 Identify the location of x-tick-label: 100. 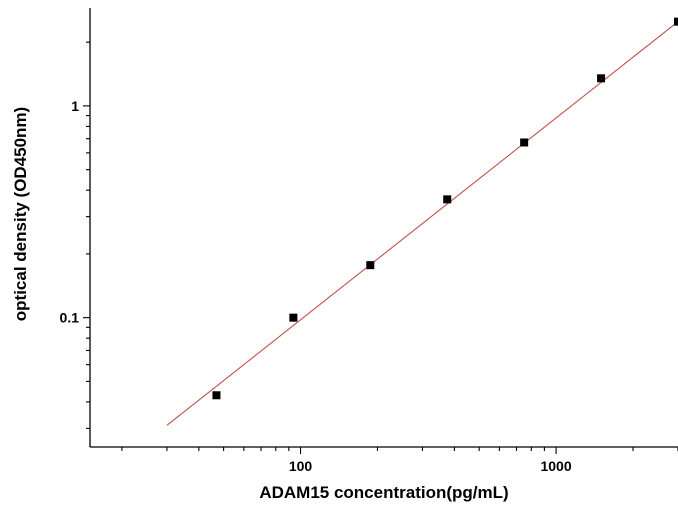
(301, 466).